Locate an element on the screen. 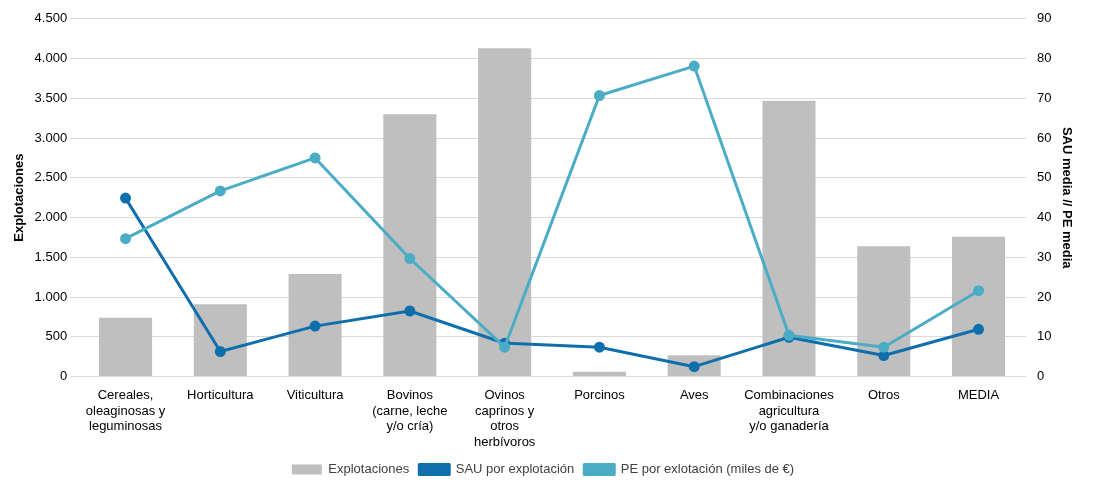  legend-label: Explotaciones is located at coordinates (369, 469).